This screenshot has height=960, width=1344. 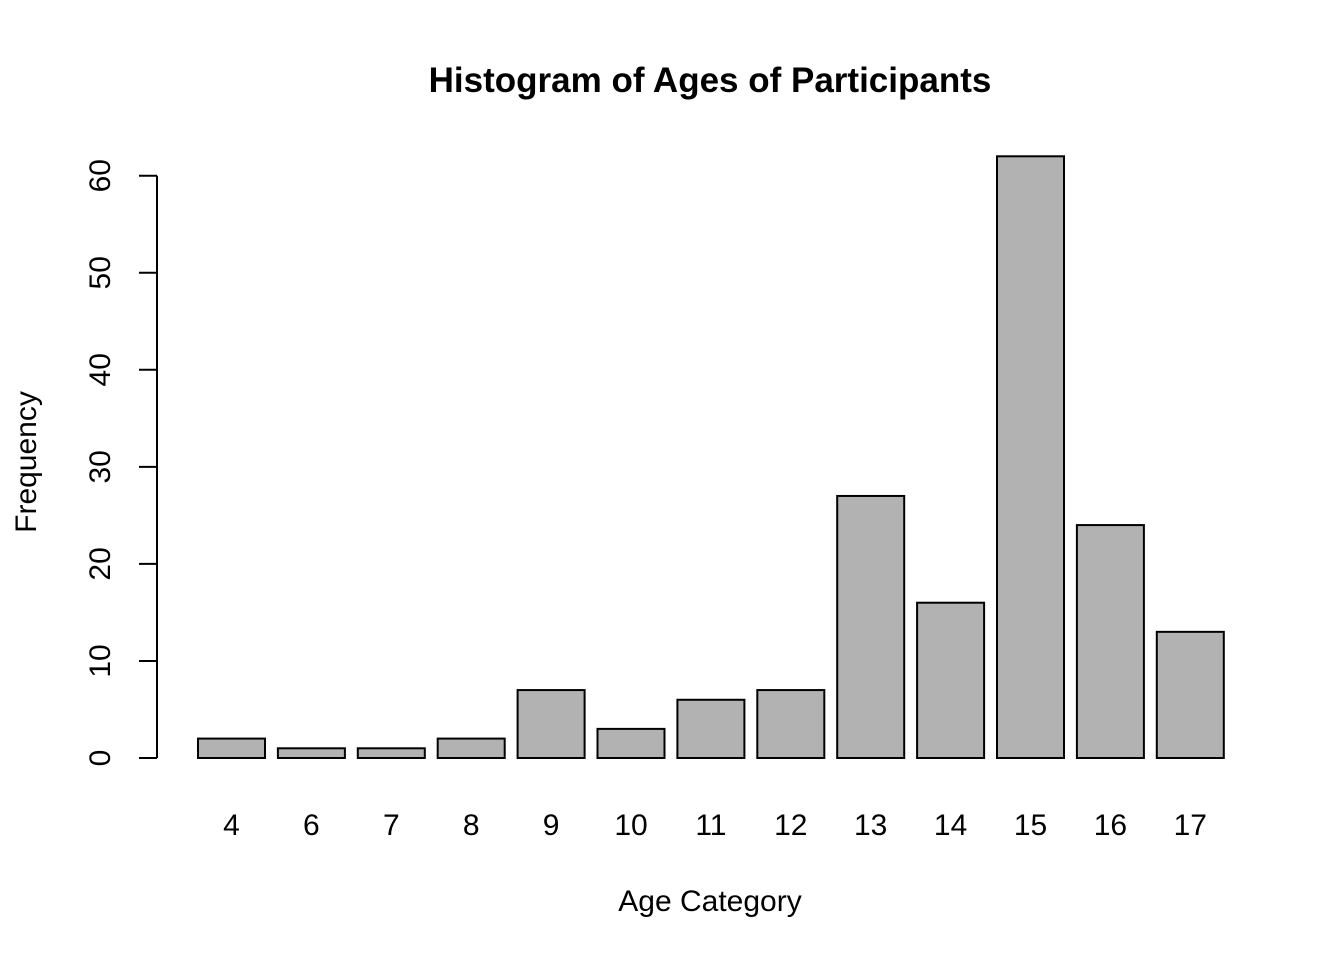 I want to click on y-axis-label: Frequency, so click(x=26, y=462).